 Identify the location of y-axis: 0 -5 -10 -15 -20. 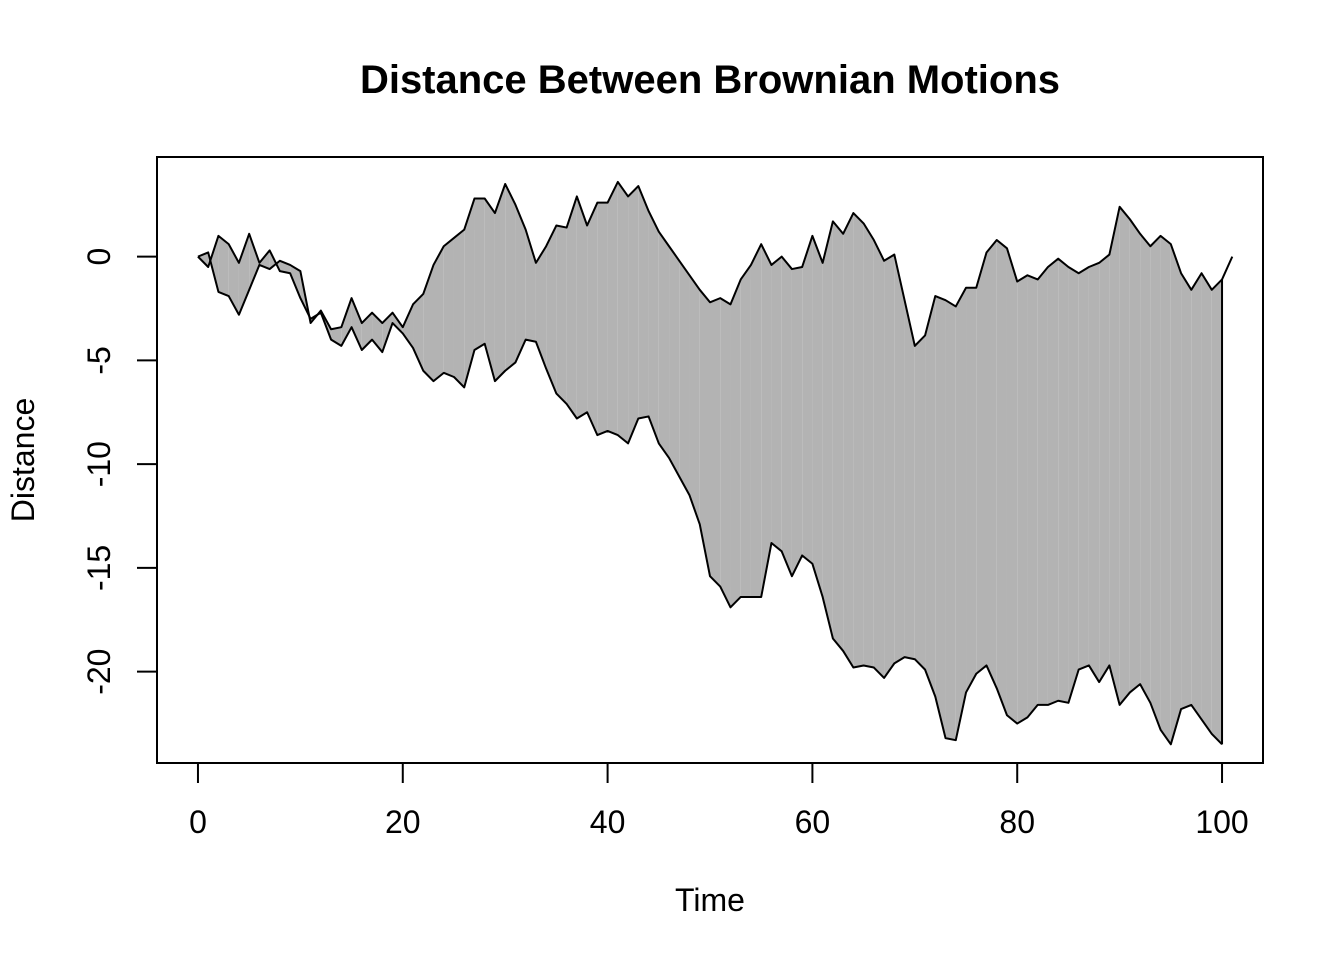
(119, 471).